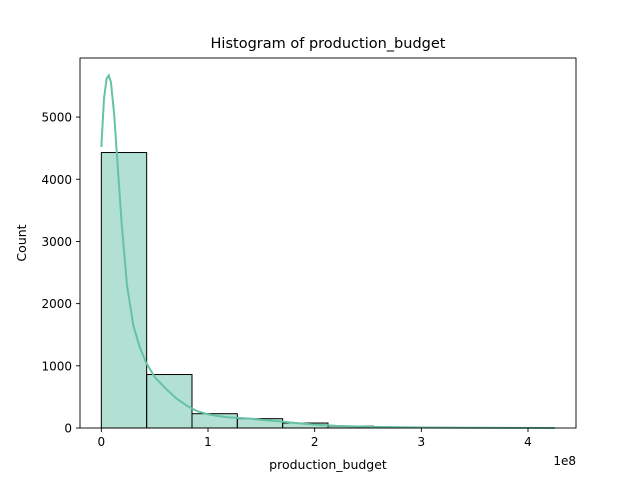 The image size is (640, 480). I want to click on x-axis-label: production_budget, so click(328, 464).